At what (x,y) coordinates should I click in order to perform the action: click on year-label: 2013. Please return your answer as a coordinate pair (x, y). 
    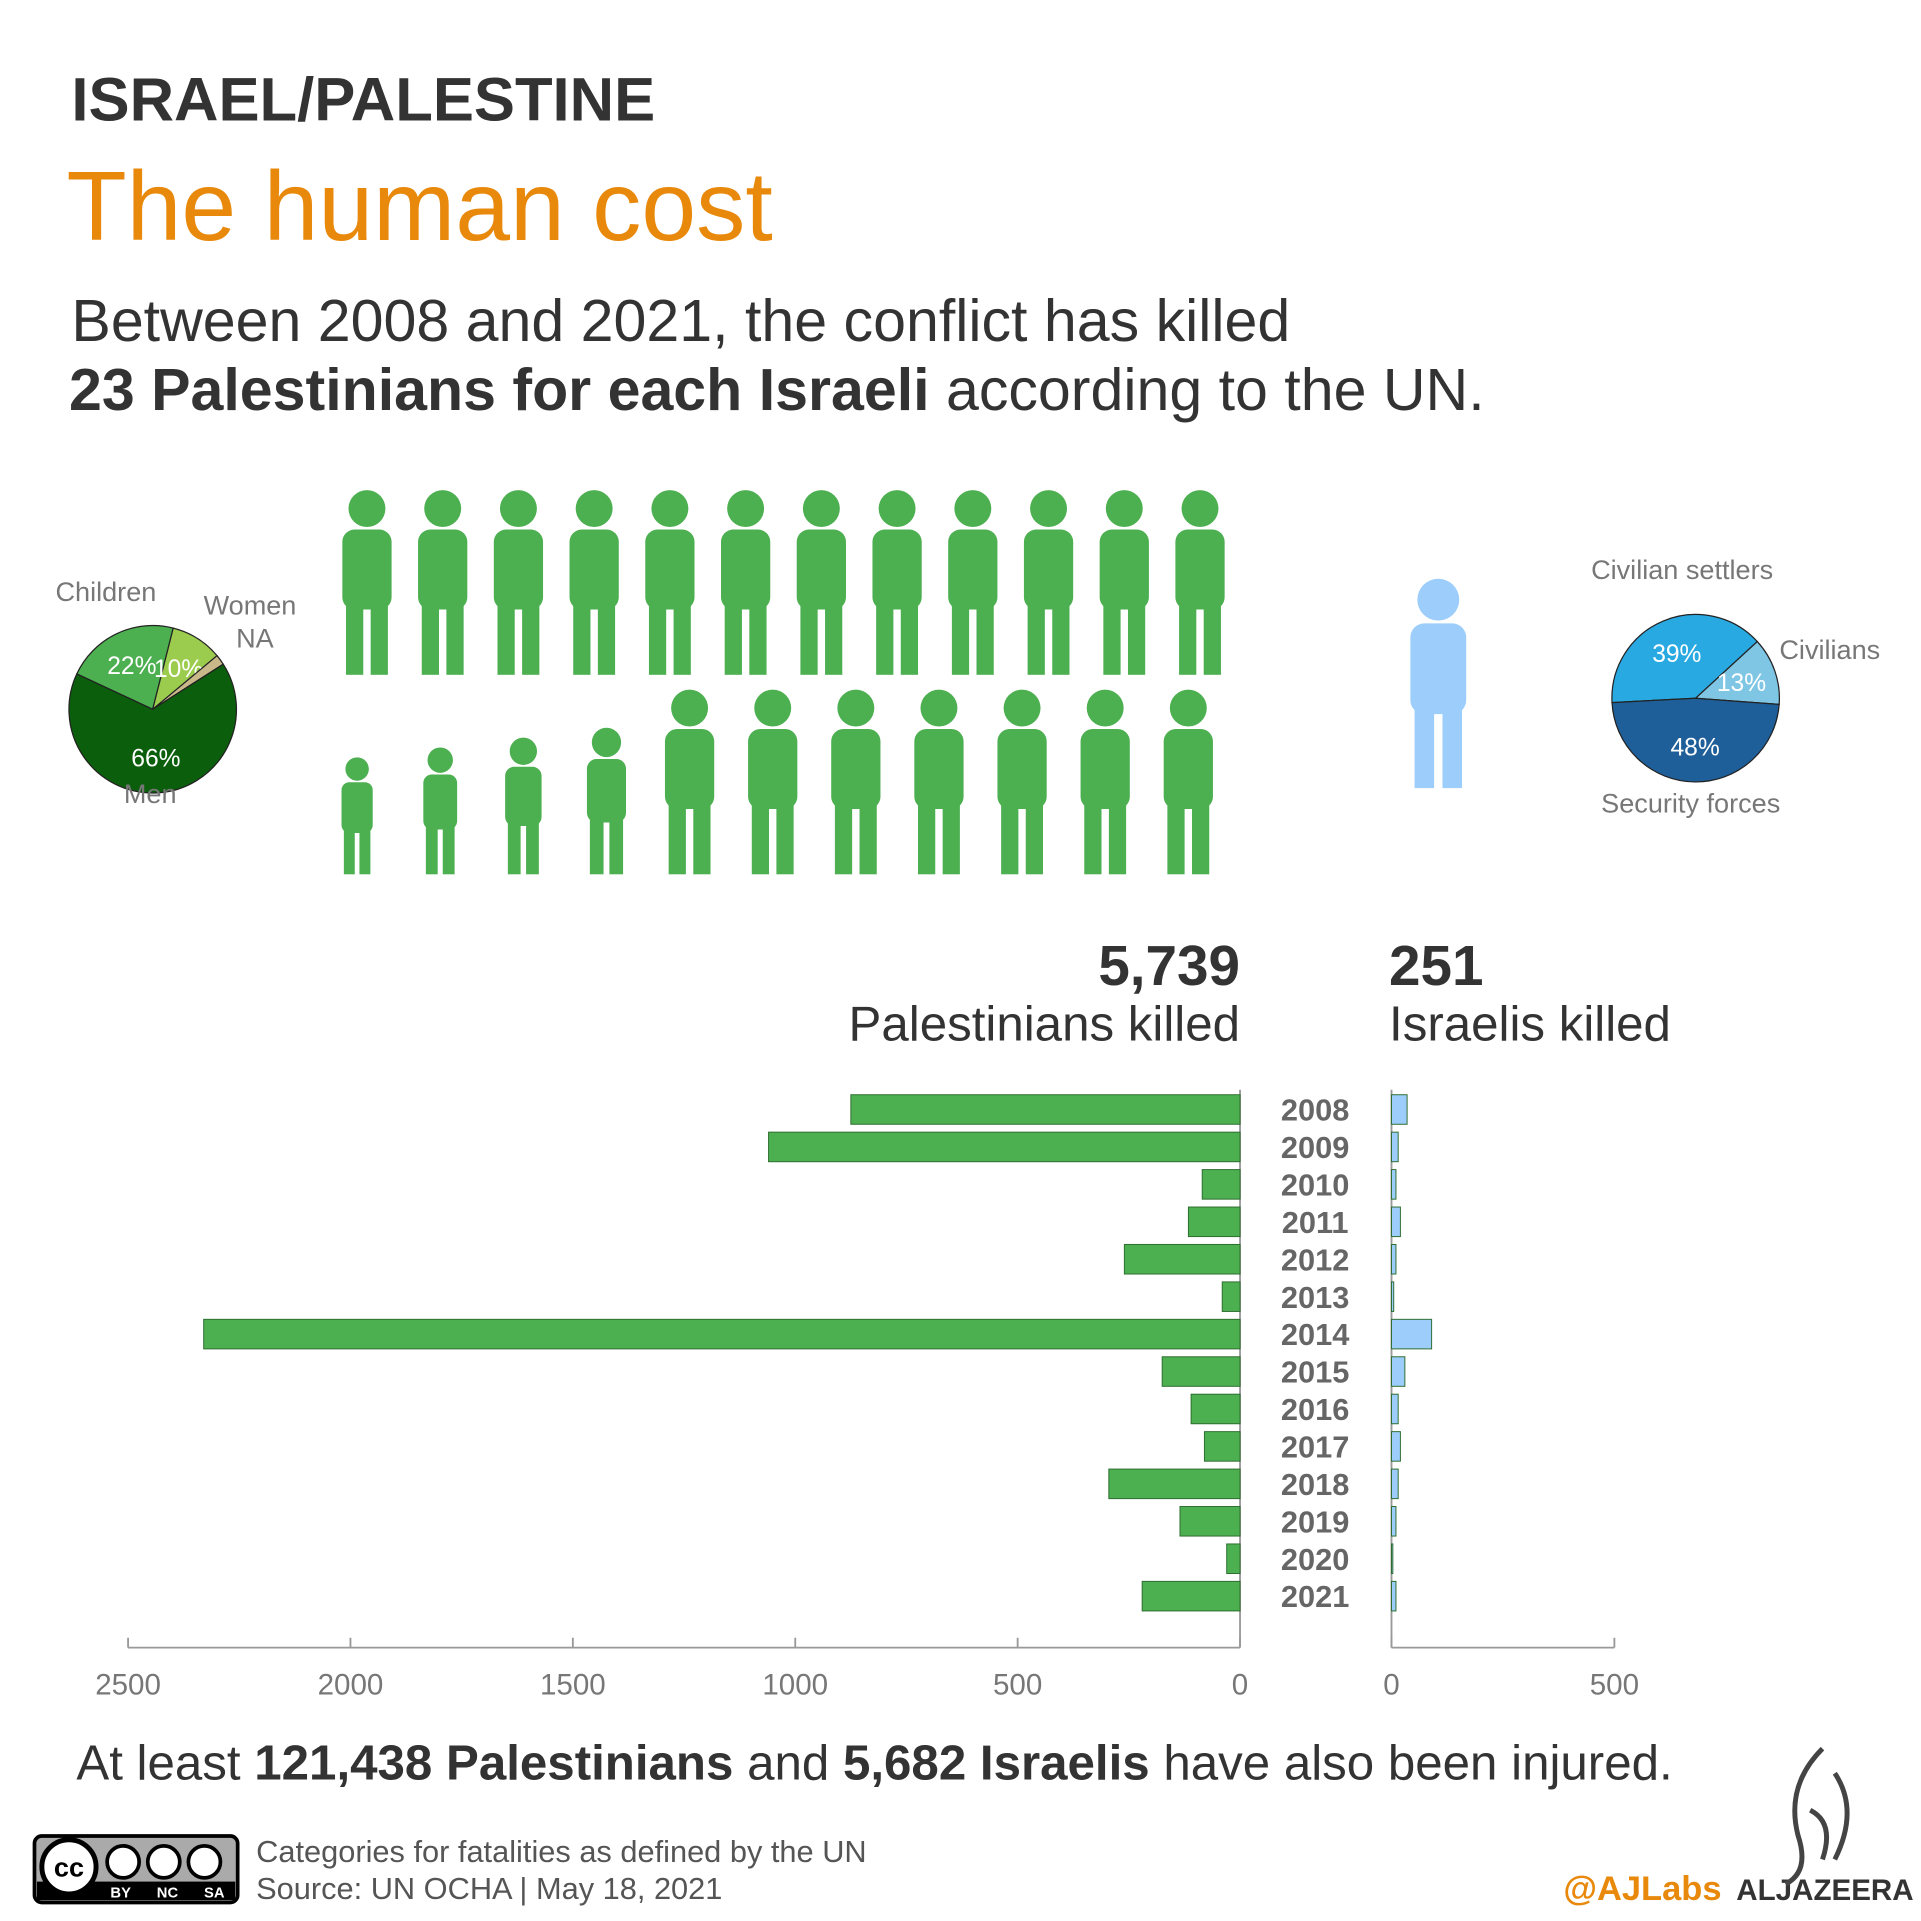
    Looking at the image, I should click on (1315, 1297).